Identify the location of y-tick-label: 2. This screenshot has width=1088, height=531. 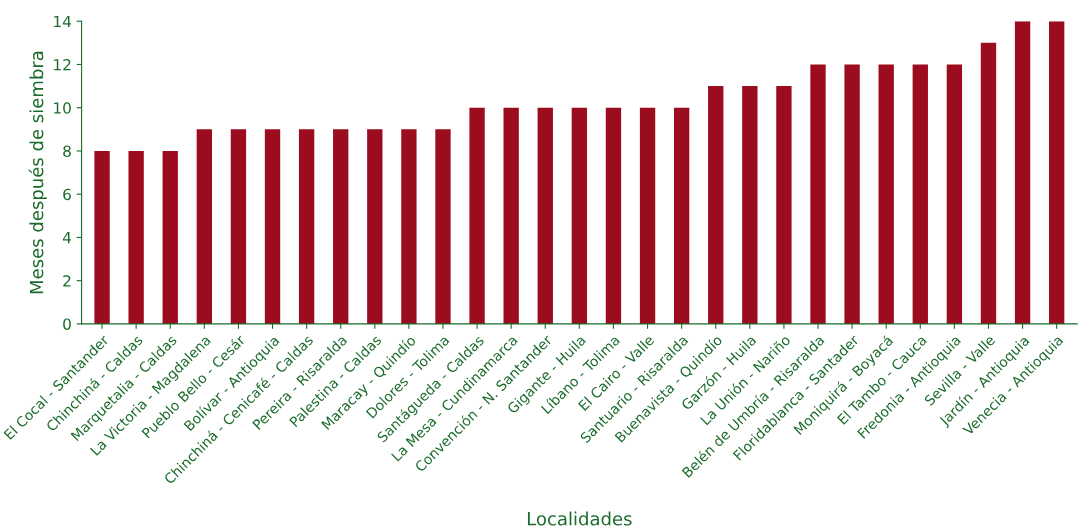
(67, 281).